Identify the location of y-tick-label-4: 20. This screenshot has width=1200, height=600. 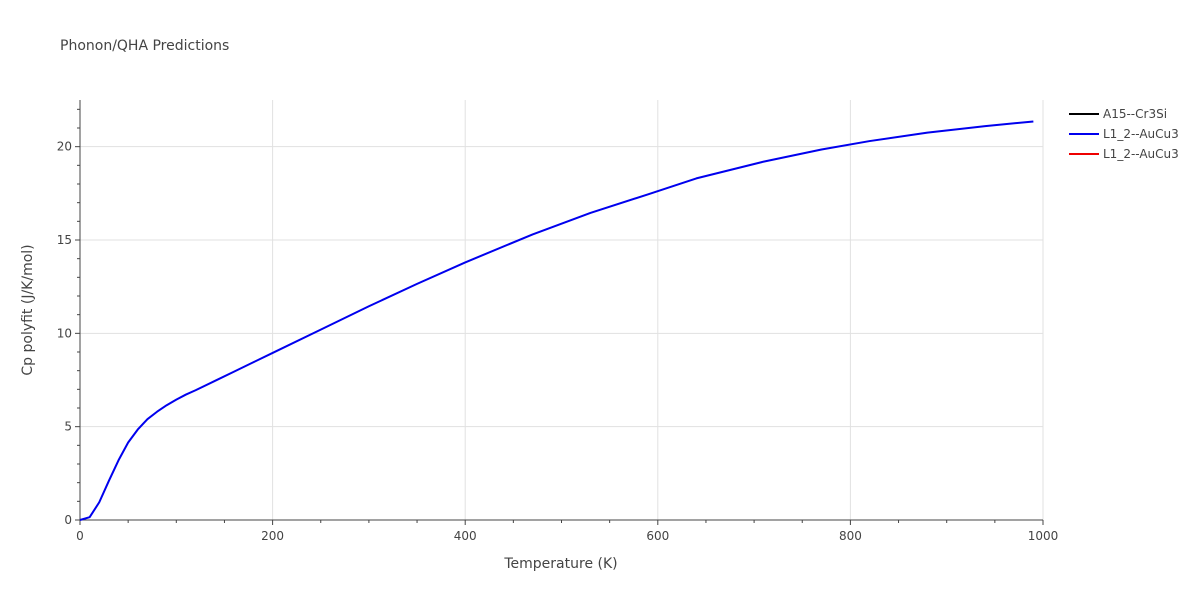
(64, 147).